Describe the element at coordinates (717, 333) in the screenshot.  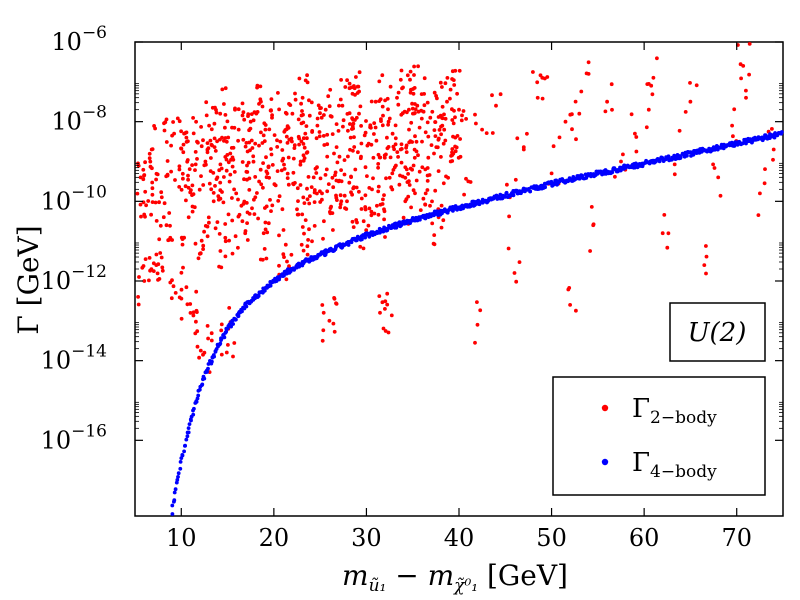
I see `annotation-u2: U(2)` at that location.